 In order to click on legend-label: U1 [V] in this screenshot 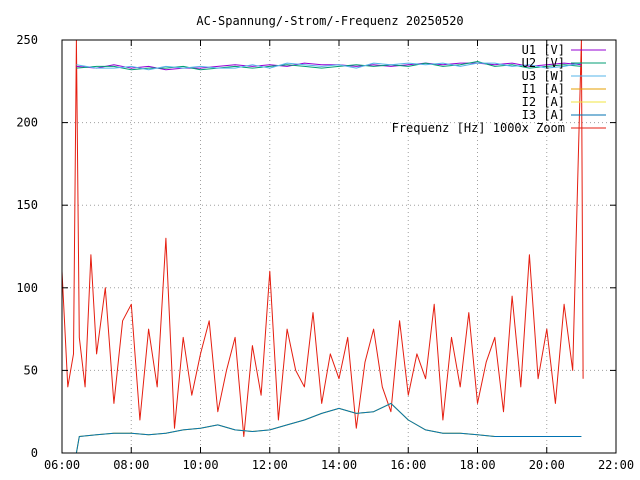, I will do `click(543, 50)`.